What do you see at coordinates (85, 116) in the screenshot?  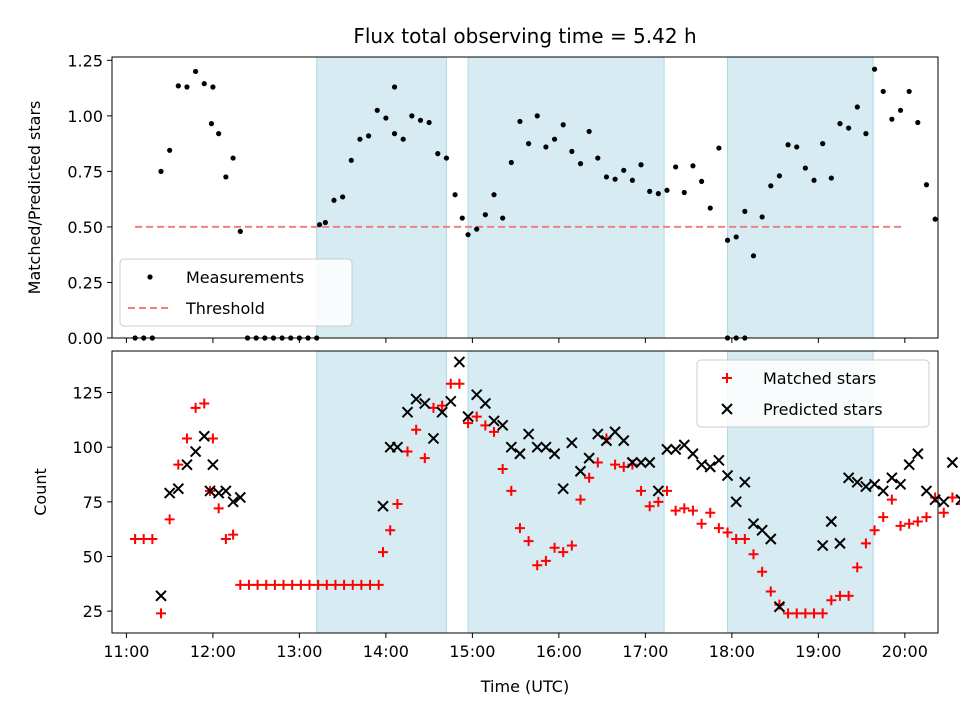 I see `y-tick-label: 1.00` at bounding box center [85, 116].